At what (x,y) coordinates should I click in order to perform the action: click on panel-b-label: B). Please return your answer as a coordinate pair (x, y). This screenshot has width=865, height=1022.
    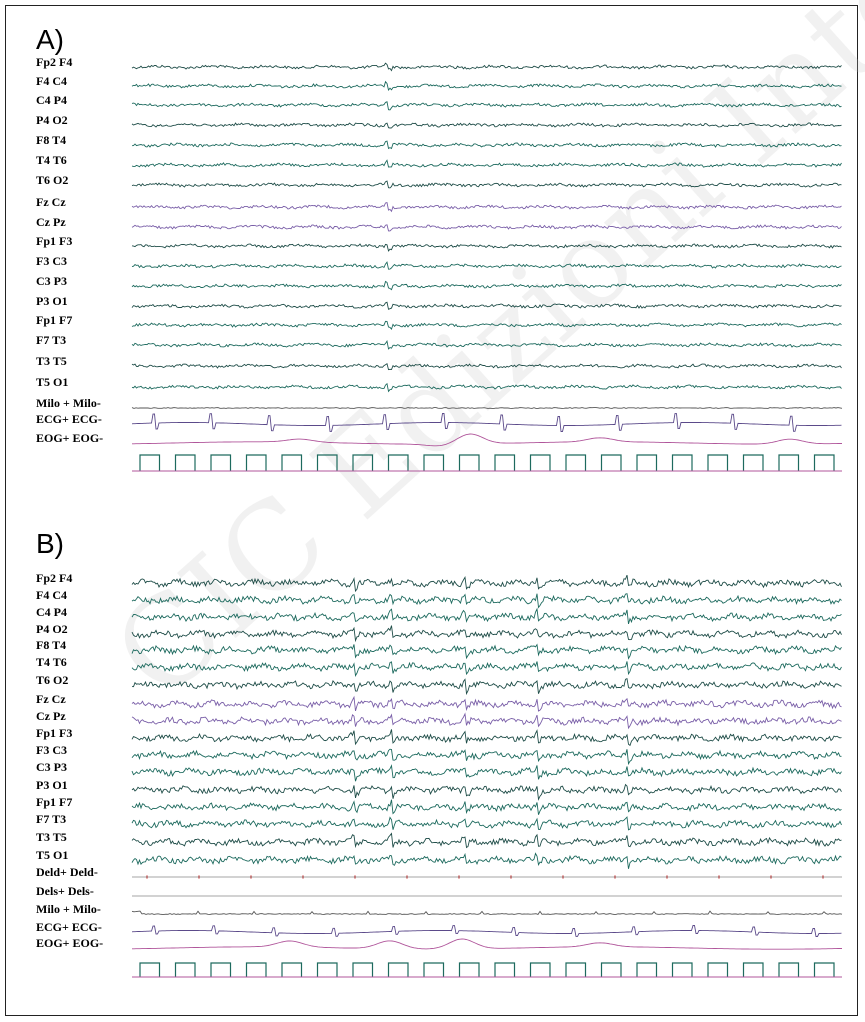
    Looking at the image, I should click on (50, 543).